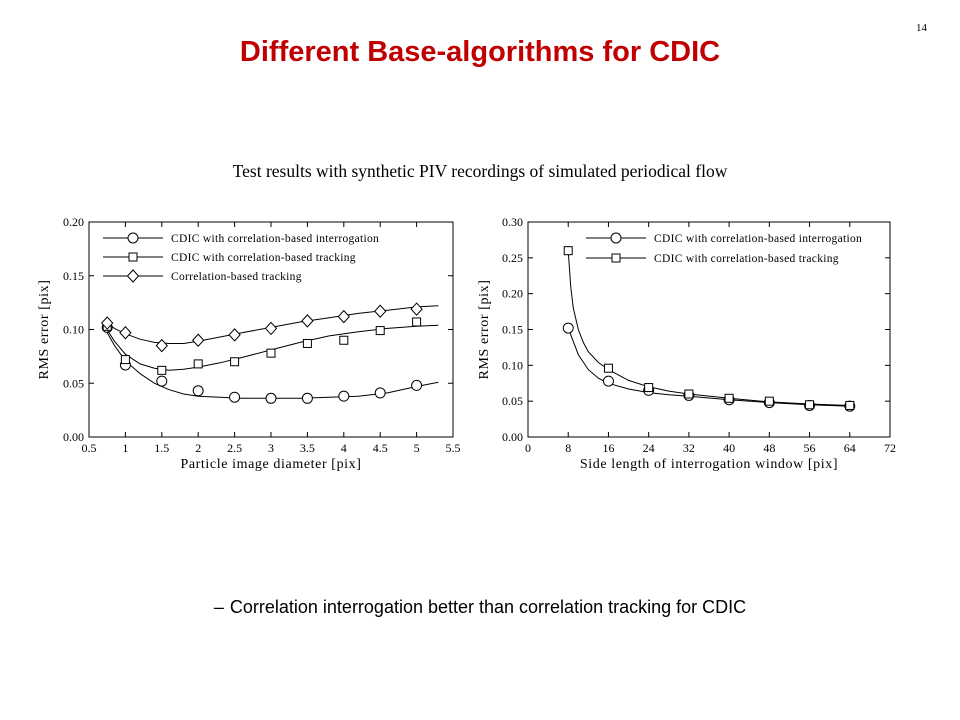  I want to click on x-tick-label: 72, so click(890, 448).